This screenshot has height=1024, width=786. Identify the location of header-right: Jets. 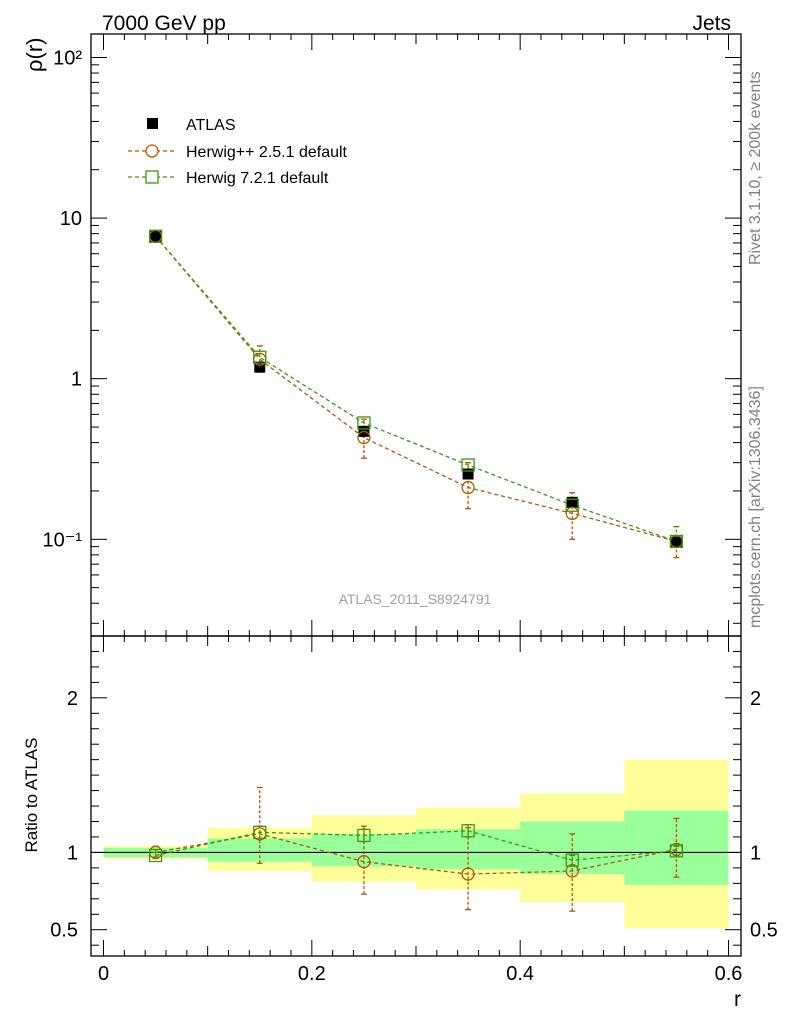
(711, 23).